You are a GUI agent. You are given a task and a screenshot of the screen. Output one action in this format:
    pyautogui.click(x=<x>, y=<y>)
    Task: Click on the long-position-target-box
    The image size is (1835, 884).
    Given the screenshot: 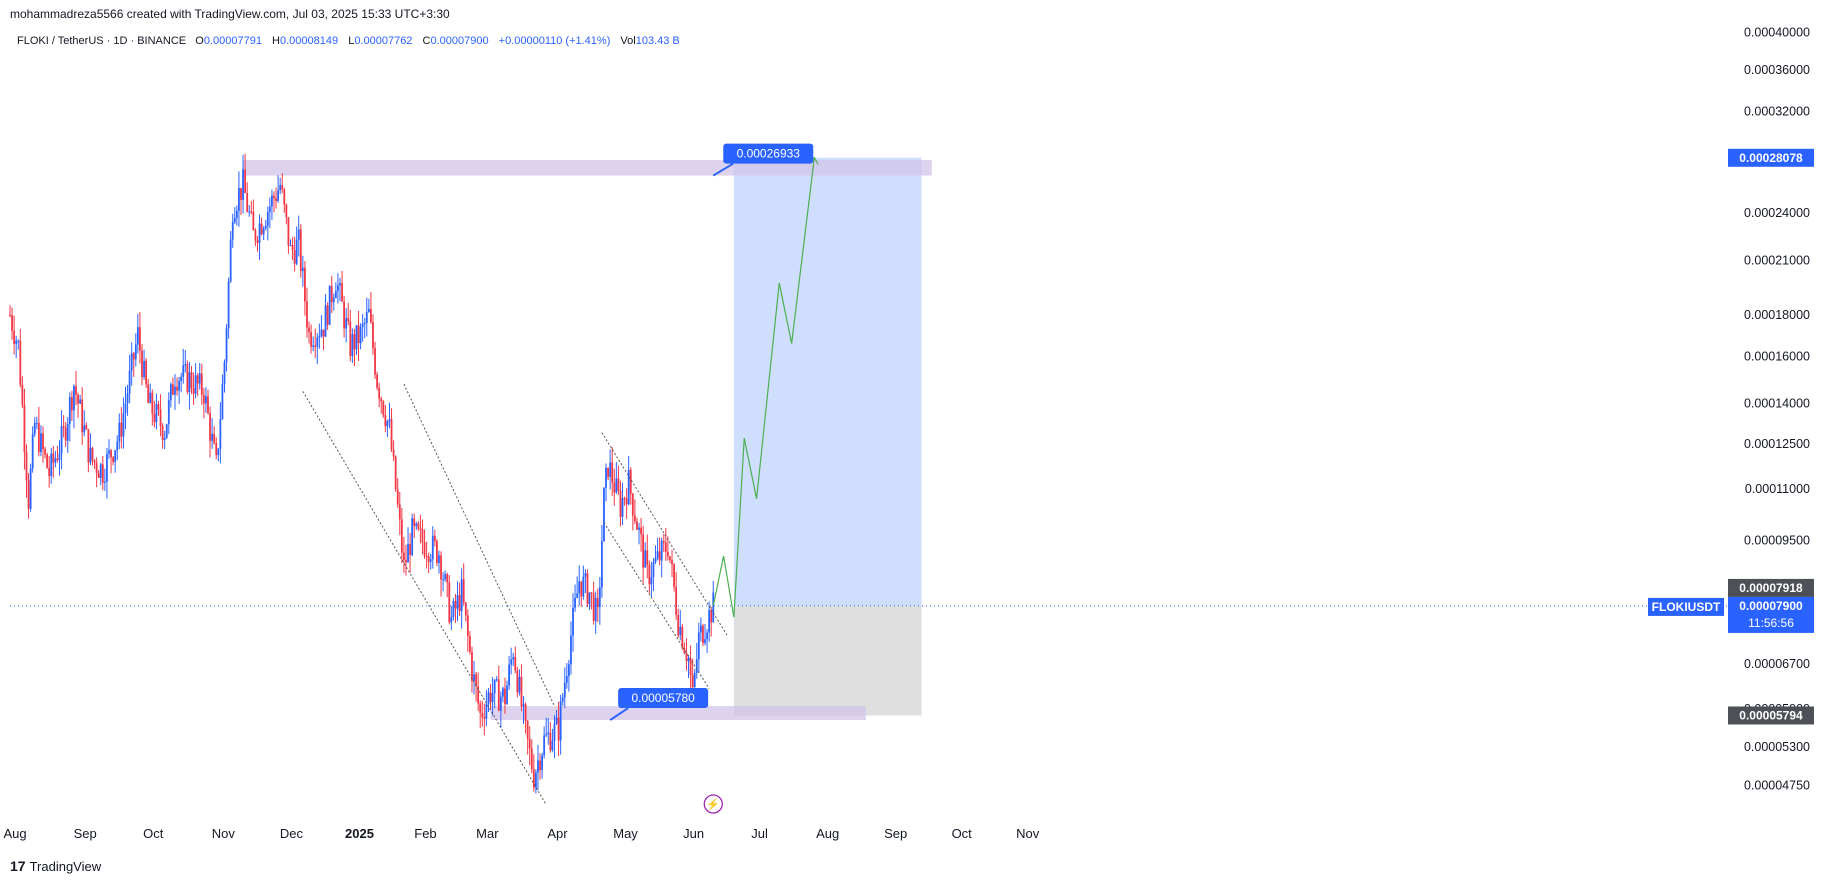 What is the action you would take?
    pyautogui.click(x=827, y=381)
    